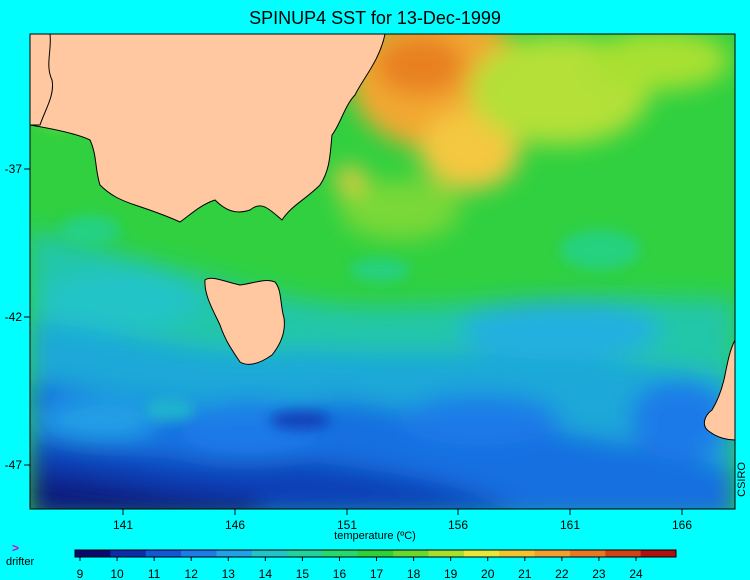 The height and width of the screenshot is (580, 750). Describe the element at coordinates (192, 573) in the screenshot. I see `color-bar-tick-label: 12` at that location.